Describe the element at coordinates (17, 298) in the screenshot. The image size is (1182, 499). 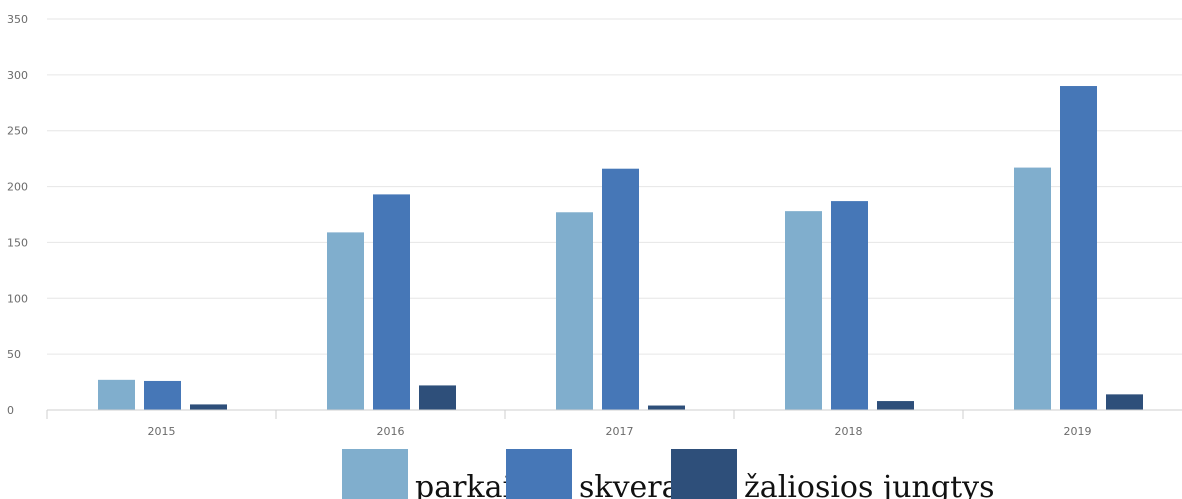
I see `y-tick-label: 100` at that location.